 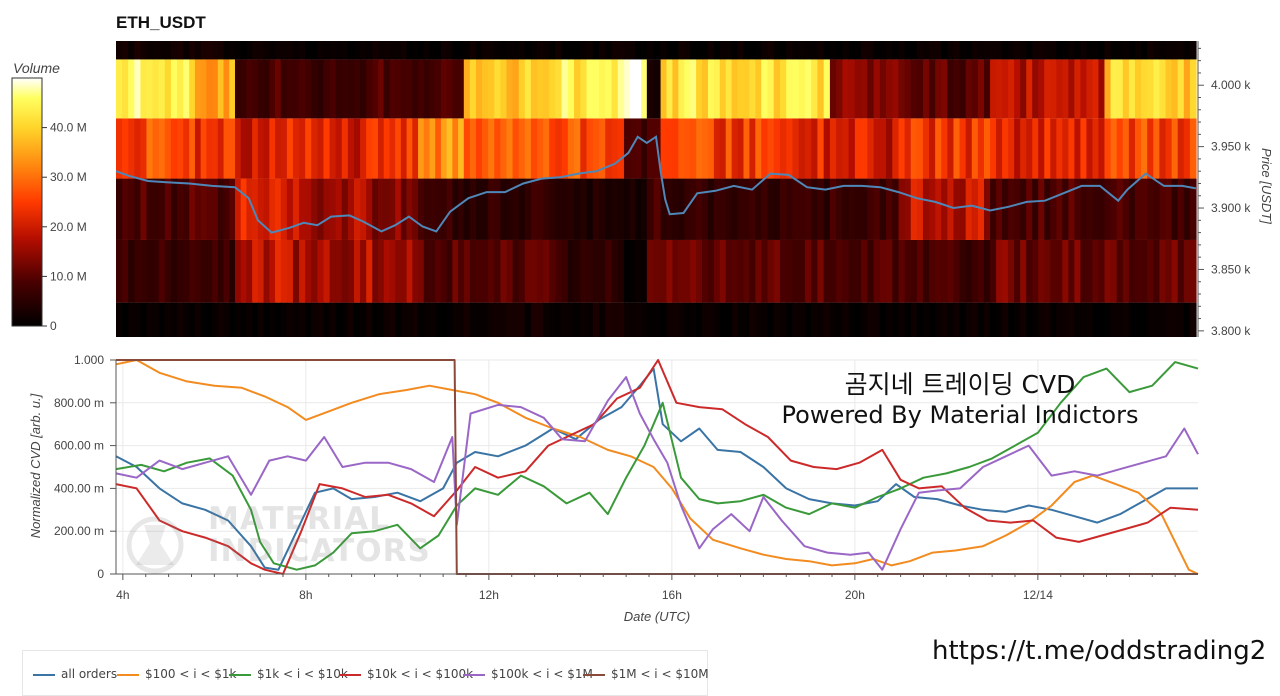 I want to click on legend-item-100k-1m: $100k < i < $1M, so click(x=528, y=674).